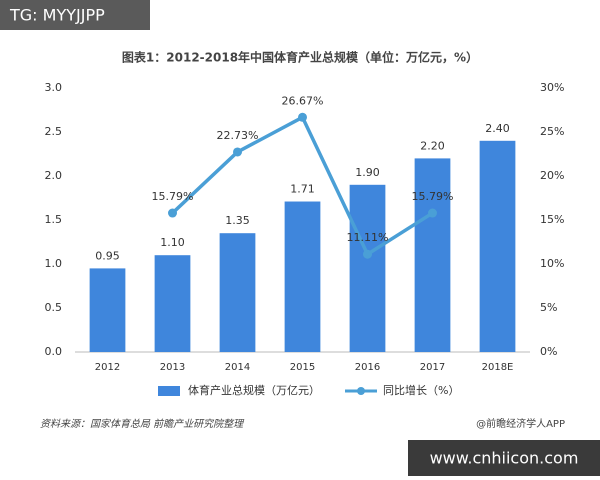 This screenshot has width=600, height=480. I want to click on y-tick-label: 2.0, so click(54, 175).